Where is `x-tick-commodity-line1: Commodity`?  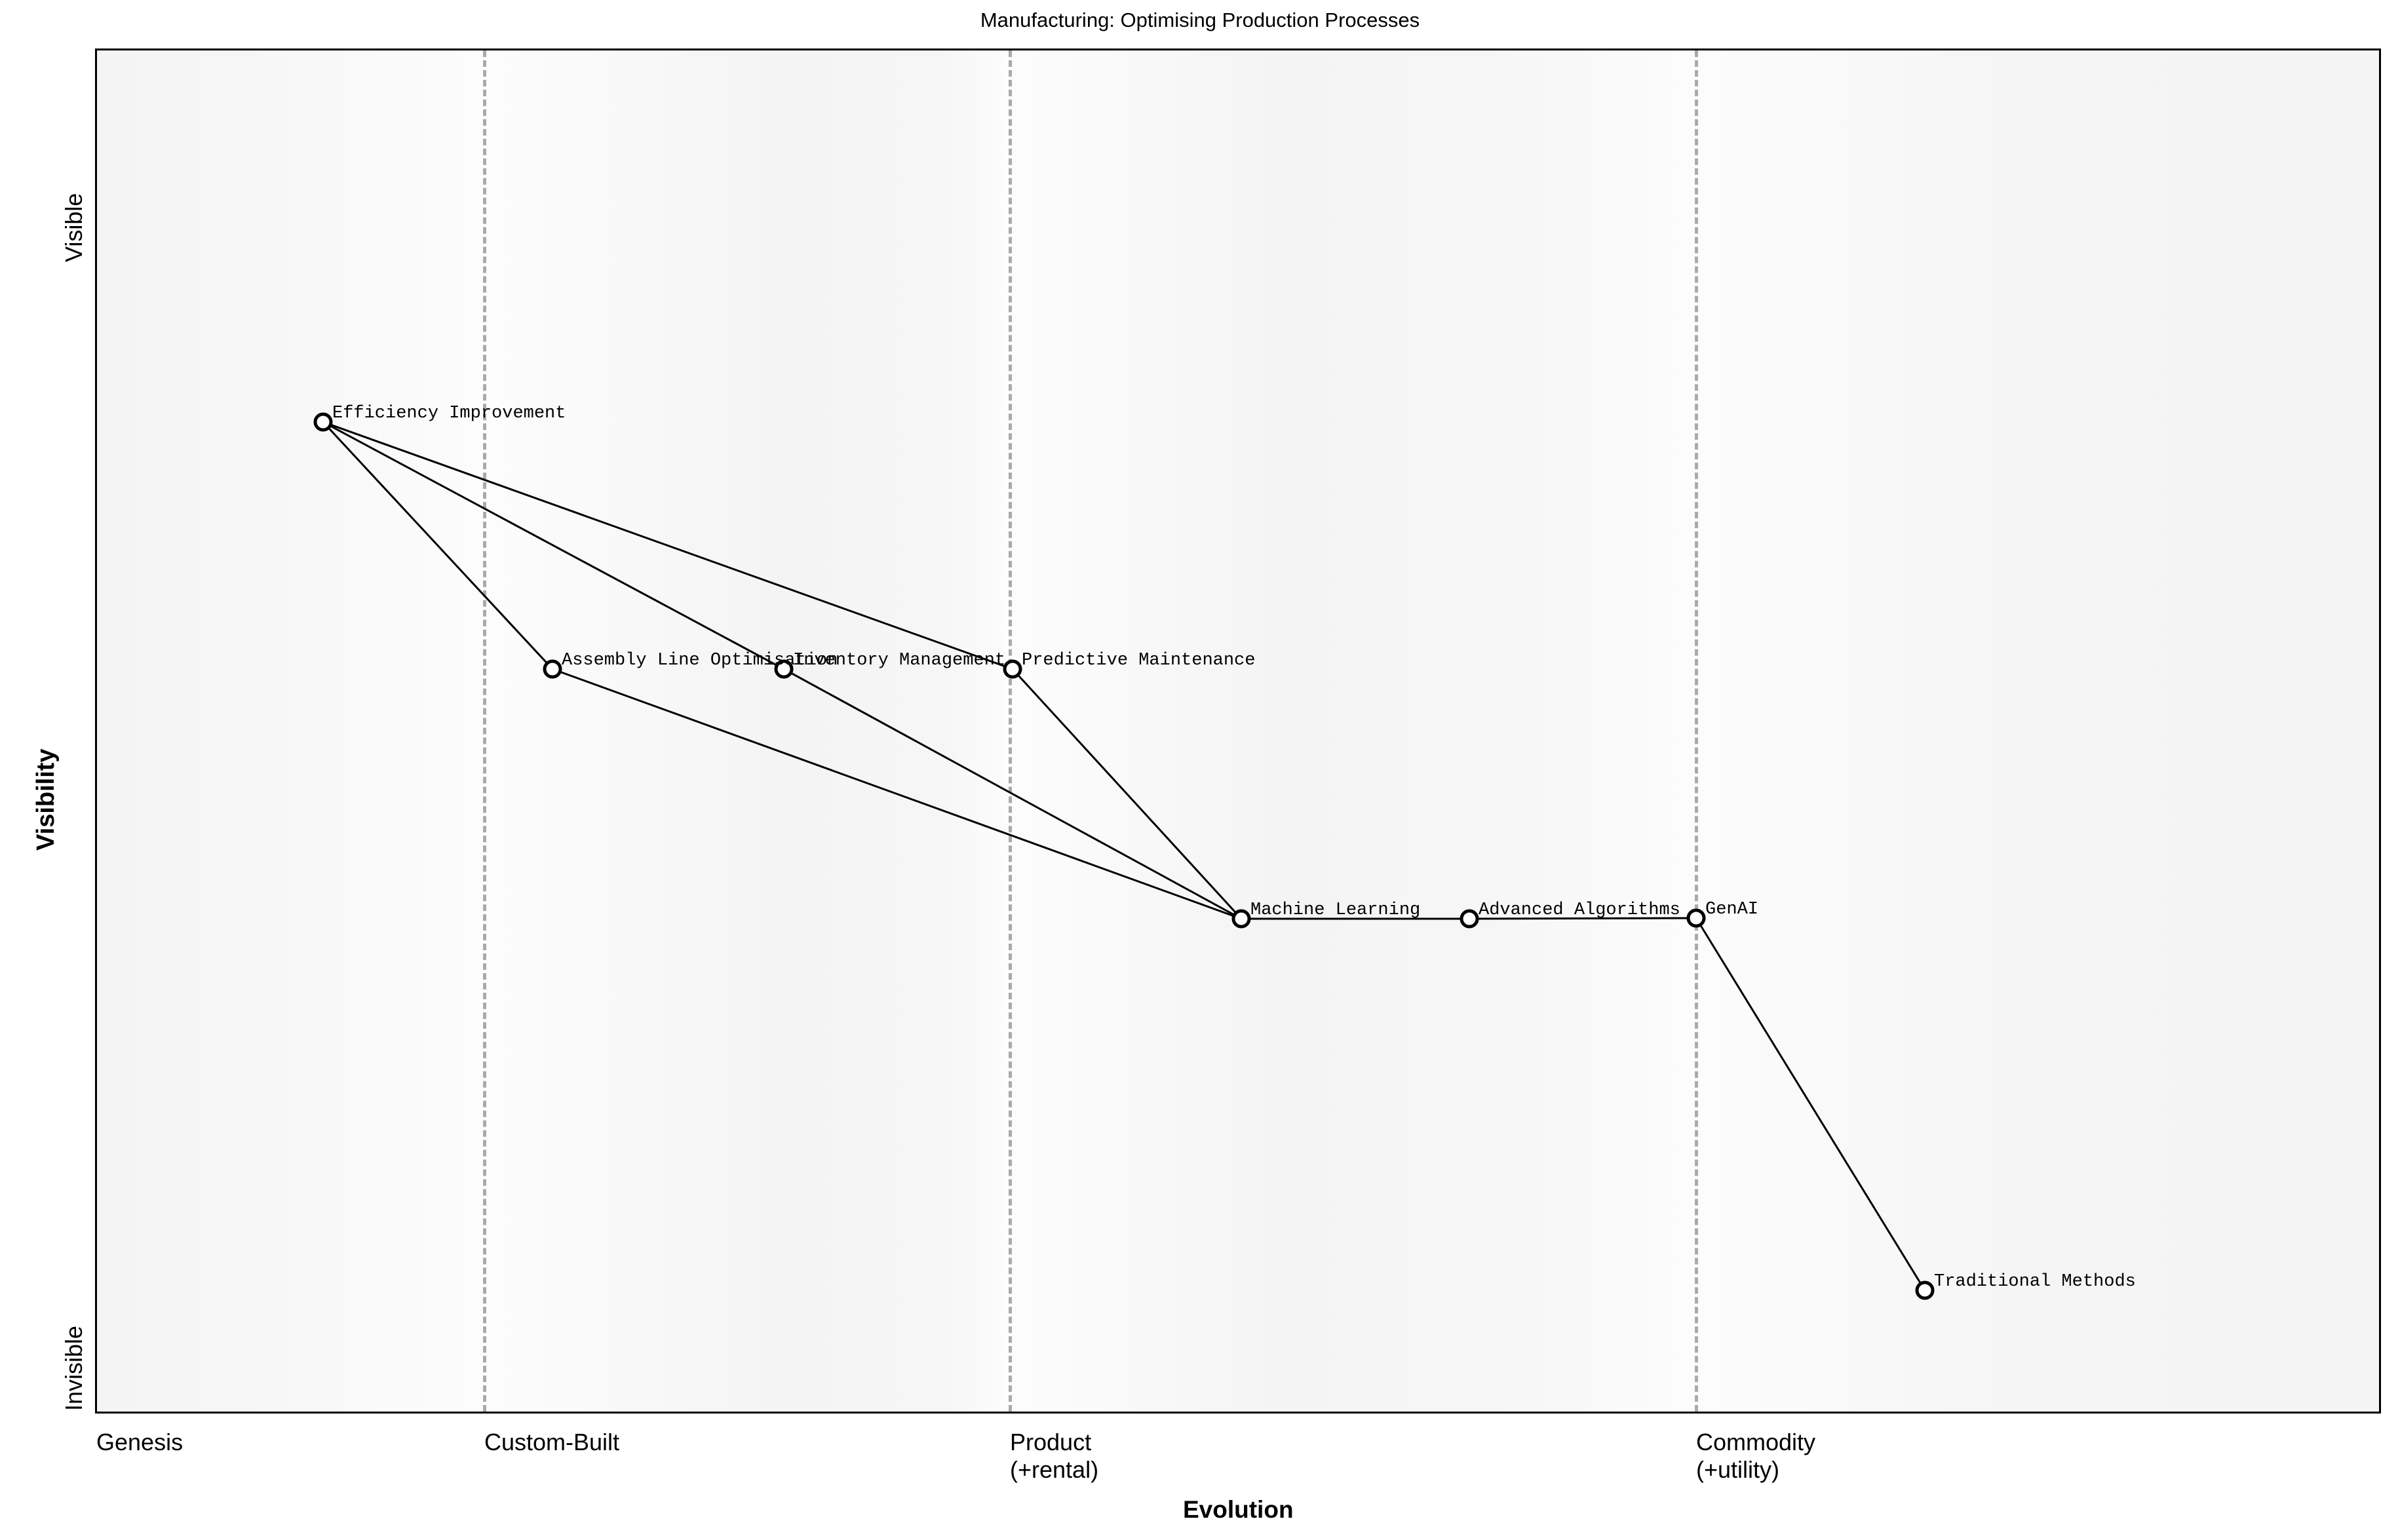 x-tick-commodity-line1: Commodity is located at coordinates (1756, 1442).